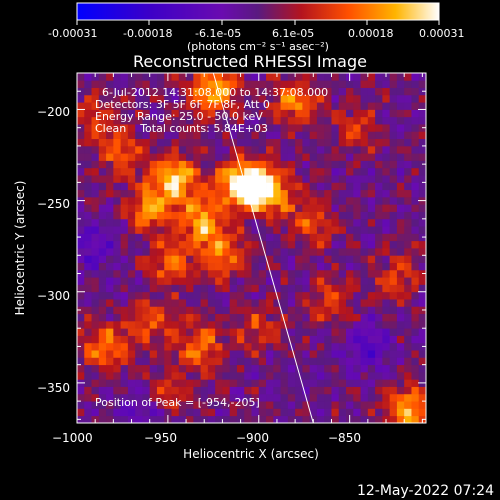  Describe the element at coordinates (147, 33) in the screenshot. I see `colorbar-tick-1: -0.00018` at that location.